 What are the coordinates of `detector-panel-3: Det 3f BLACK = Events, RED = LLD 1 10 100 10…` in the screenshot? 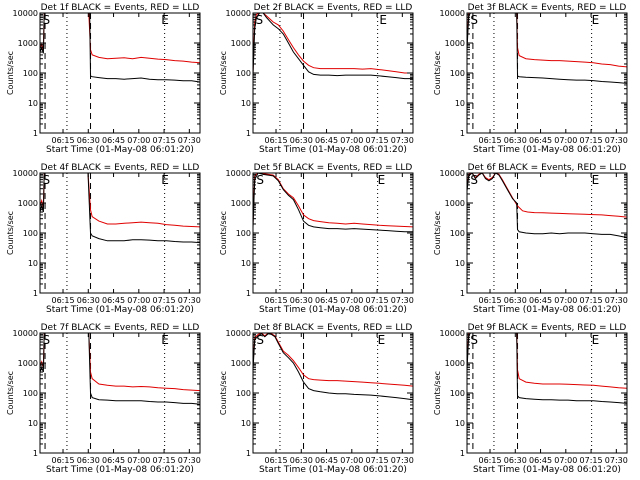 It's located at (530, 79).